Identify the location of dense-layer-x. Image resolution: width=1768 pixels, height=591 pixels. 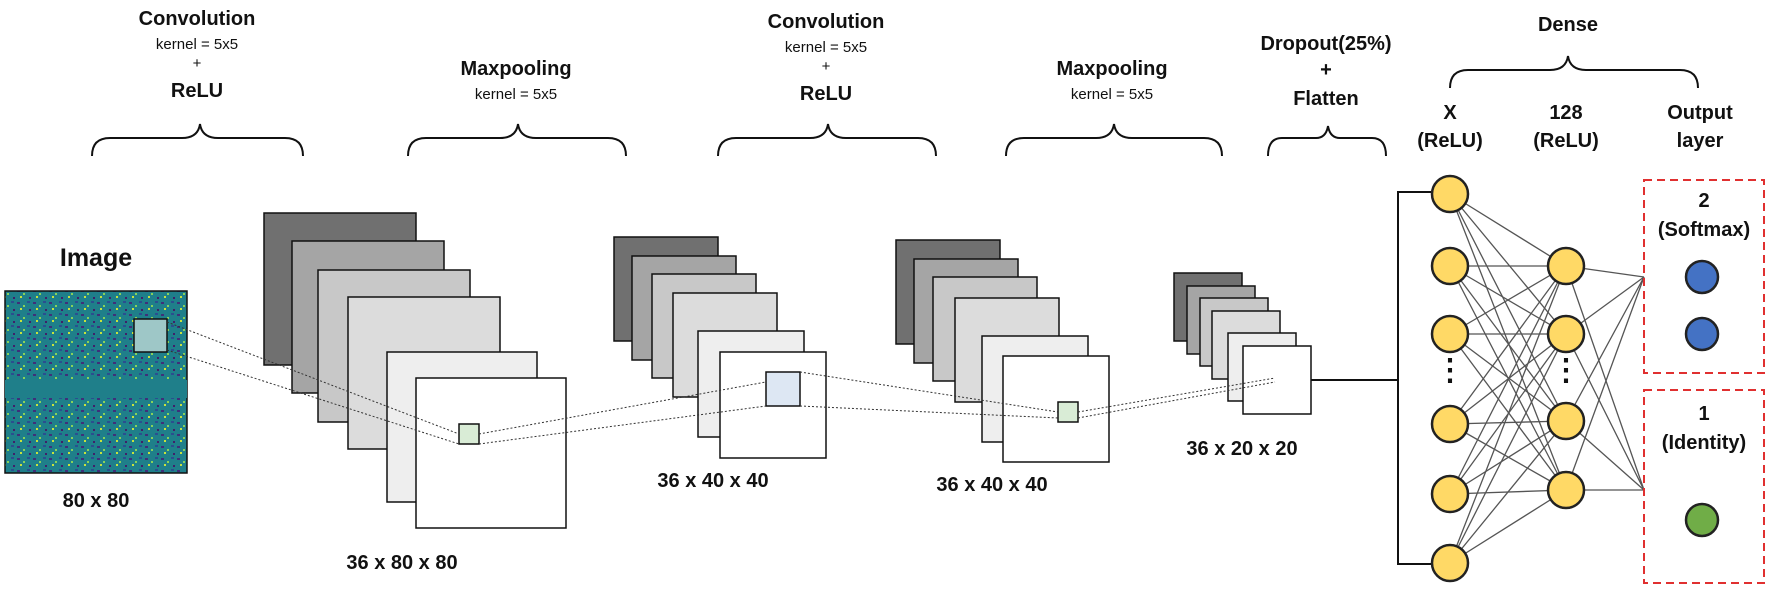
(1450, 378).